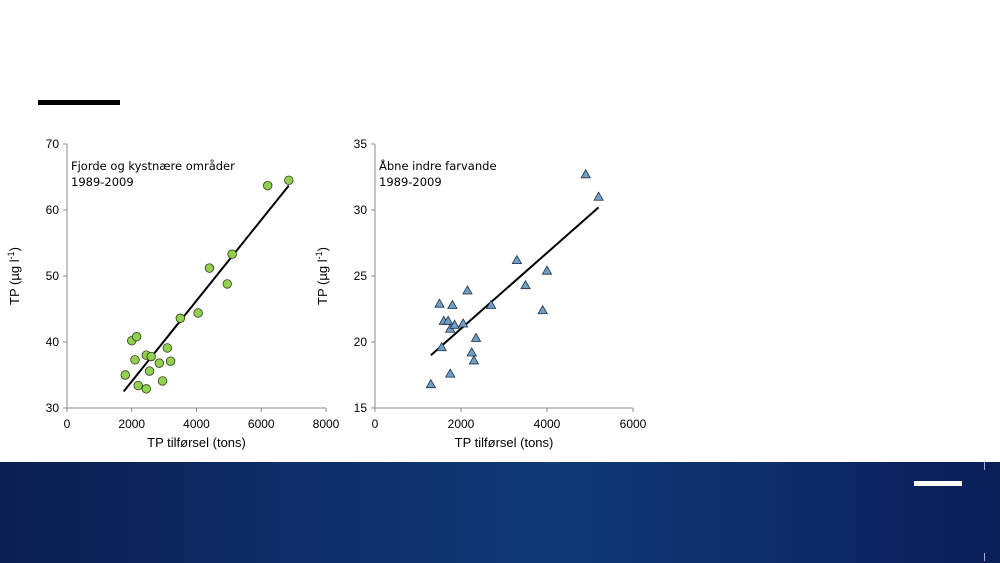  I want to click on farvande-y-tick-label: 15, so click(361, 408).